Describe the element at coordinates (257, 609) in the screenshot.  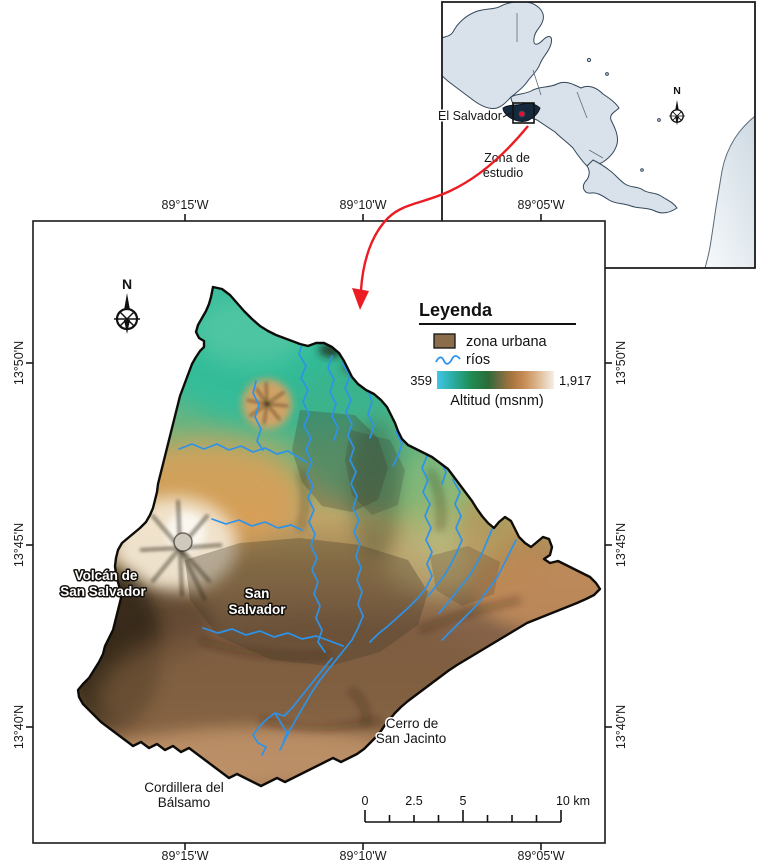
I see `city-label-line2: Salvador` at that location.